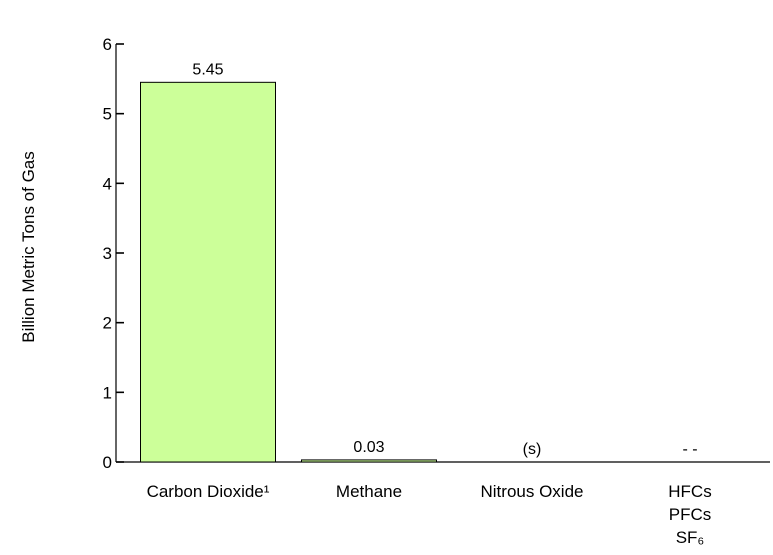 The width and height of the screenshot is (773, 555). I want to click on y-tick-label: 0, so click(107, 462).